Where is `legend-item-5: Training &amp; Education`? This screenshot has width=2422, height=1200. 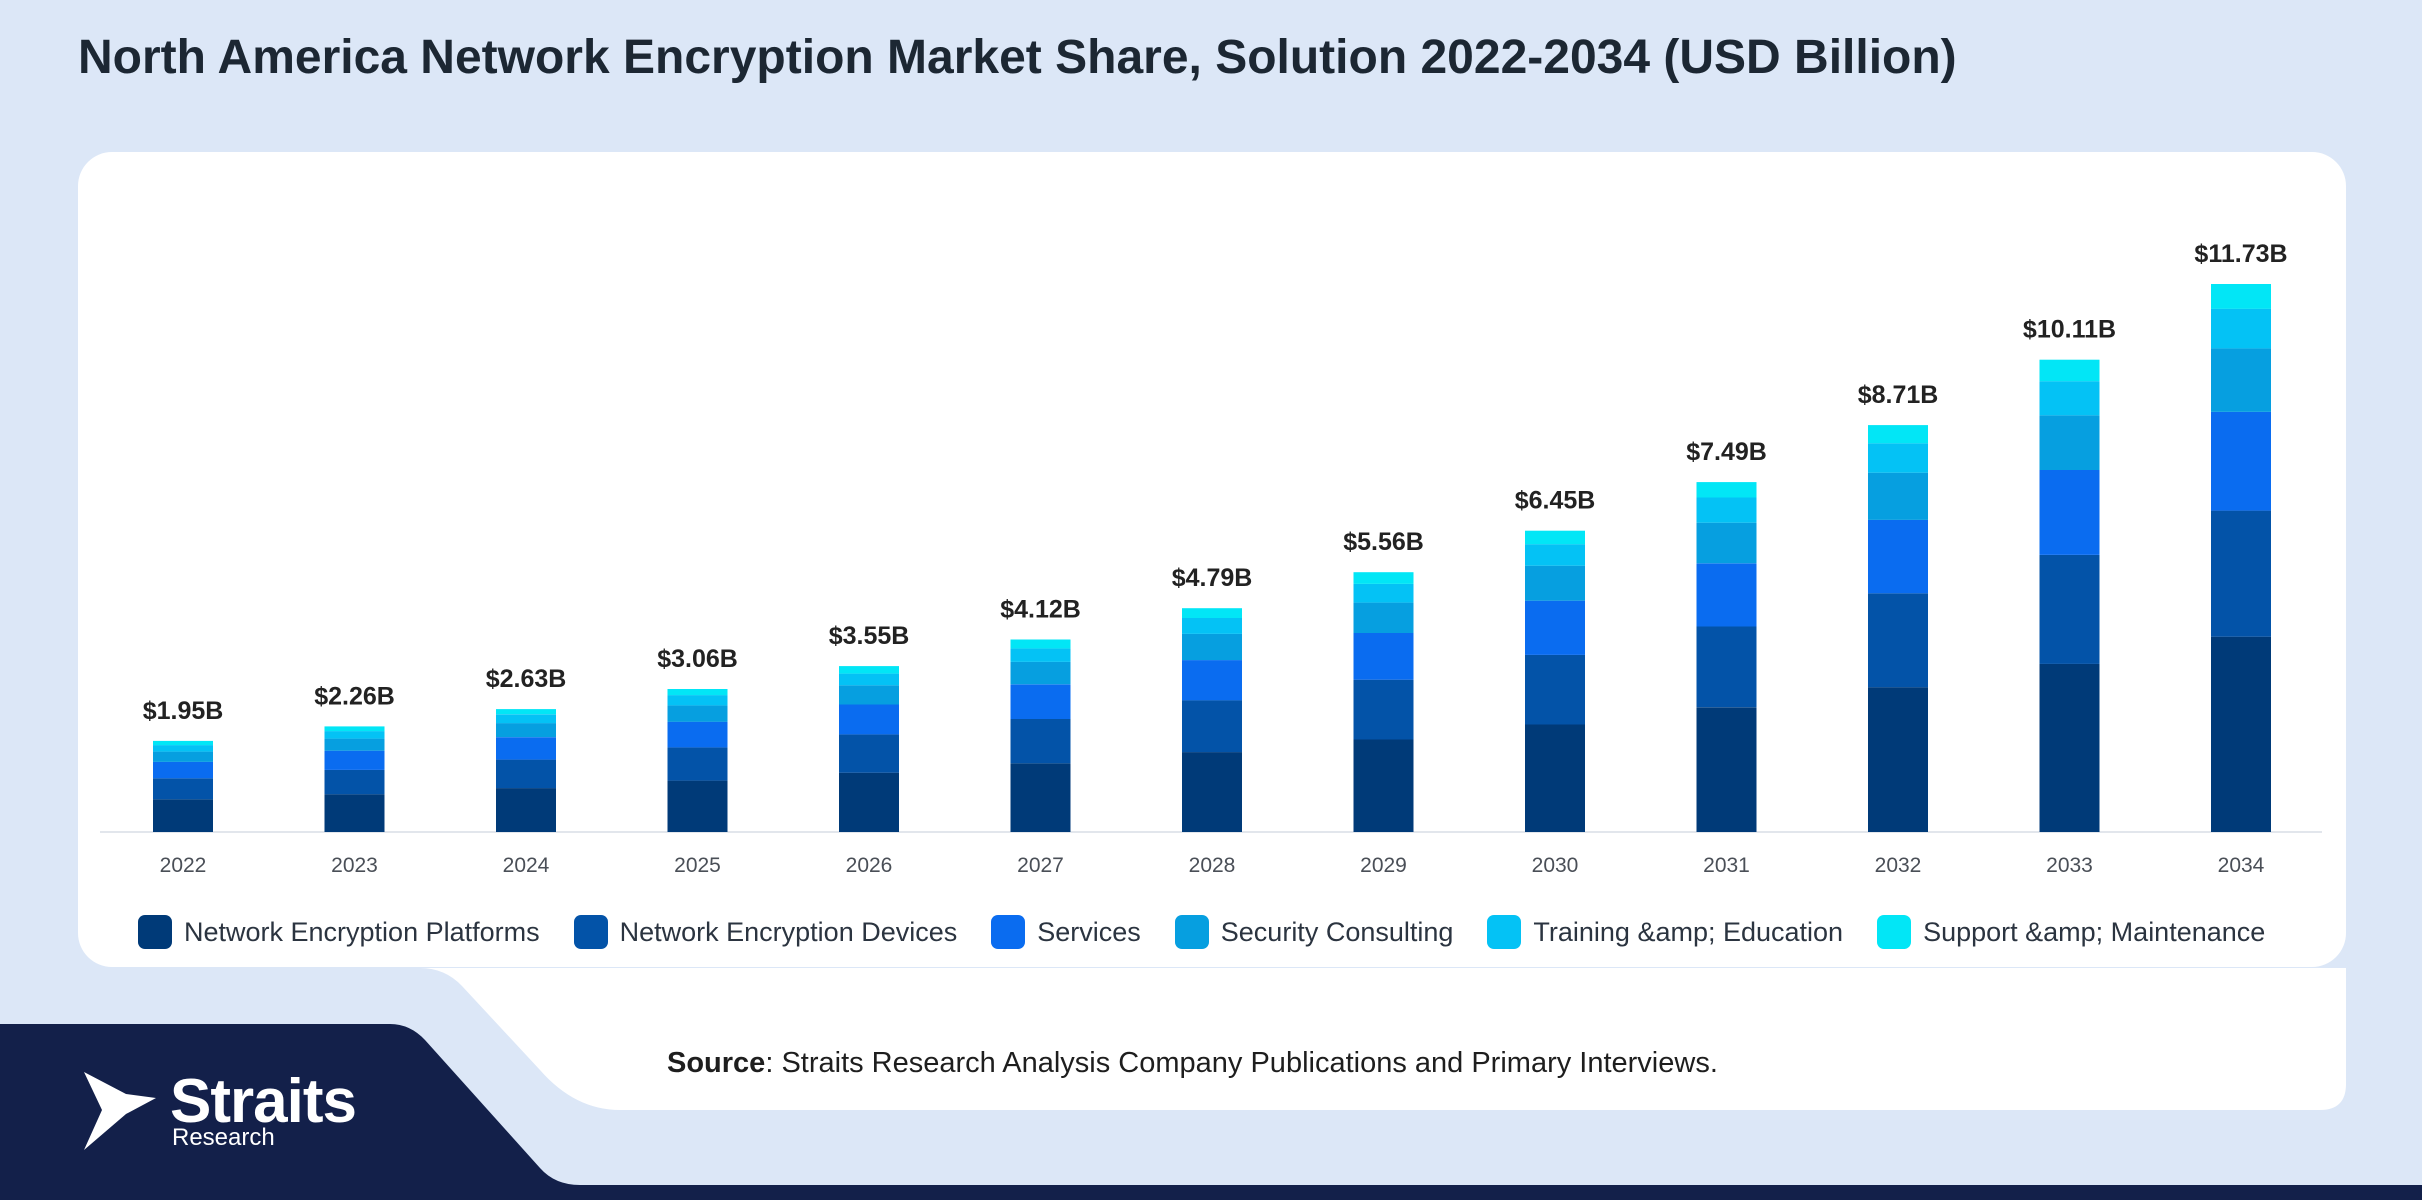
legend-item-5: Training &amp; Education is located at coordinates (1665, 932).